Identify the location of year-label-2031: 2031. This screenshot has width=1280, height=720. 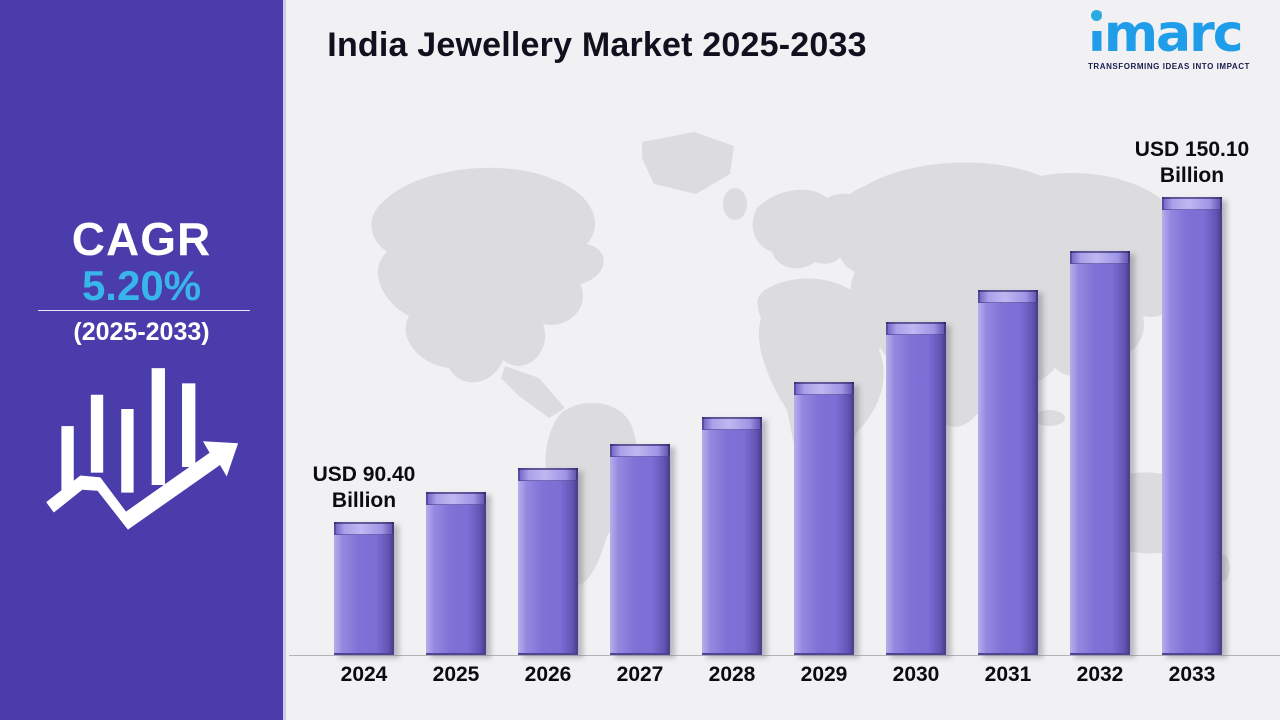
(1008, 674).